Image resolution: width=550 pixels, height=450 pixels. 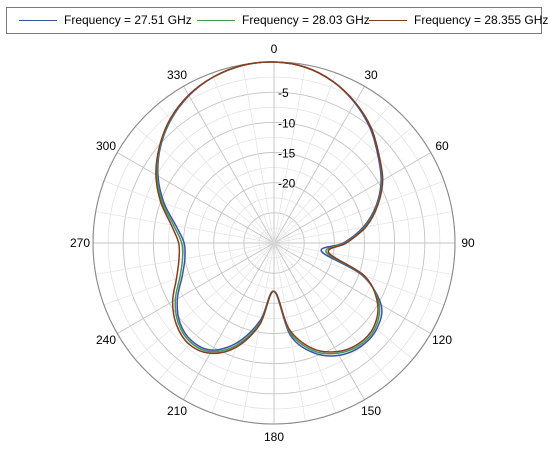 I want to click on angular-tick-label: 150, so click(x=371, y=411).